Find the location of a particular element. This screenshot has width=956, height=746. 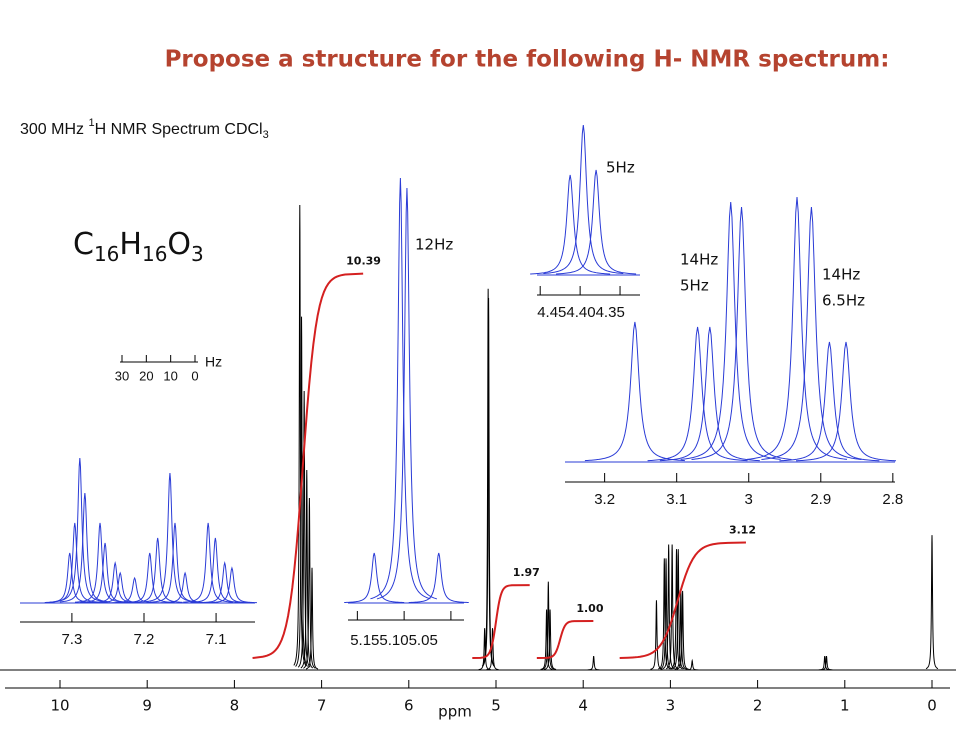

x-tick-label: 10 is located at coordinates (59, 706).